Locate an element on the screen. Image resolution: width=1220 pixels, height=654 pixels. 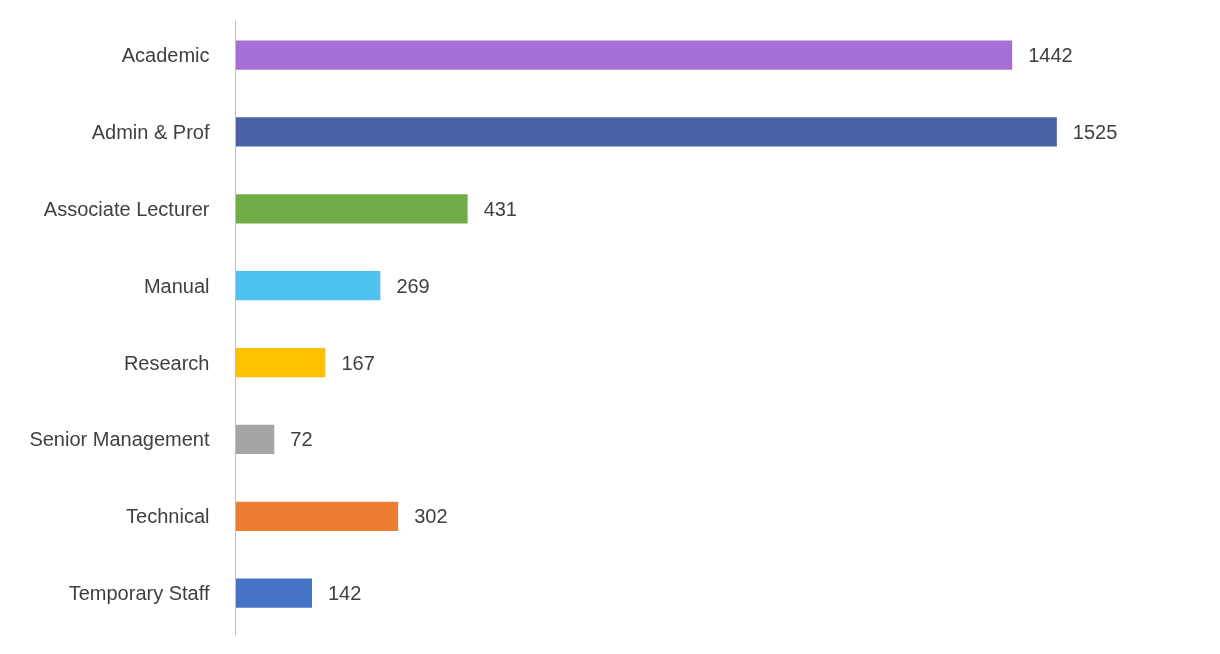
y-tick-label: Temporary Staff is located at coordinates (139, 593).